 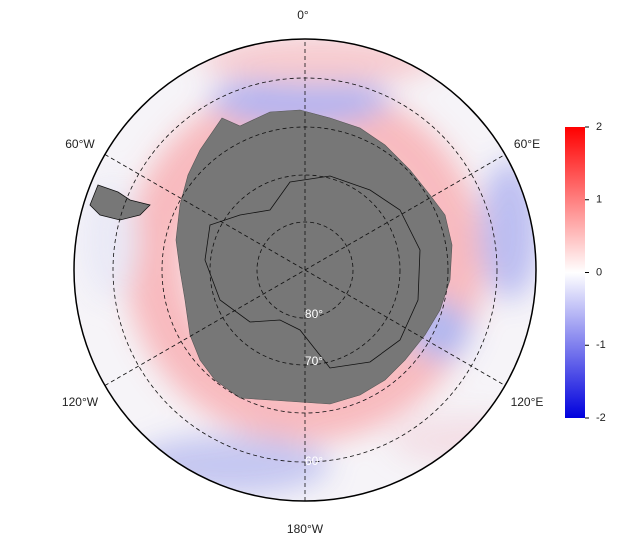 What do you see at coordinates (305, 529) in the screenshot?
I see `longitude-label: 180°W` at bounding box center [305, 529].